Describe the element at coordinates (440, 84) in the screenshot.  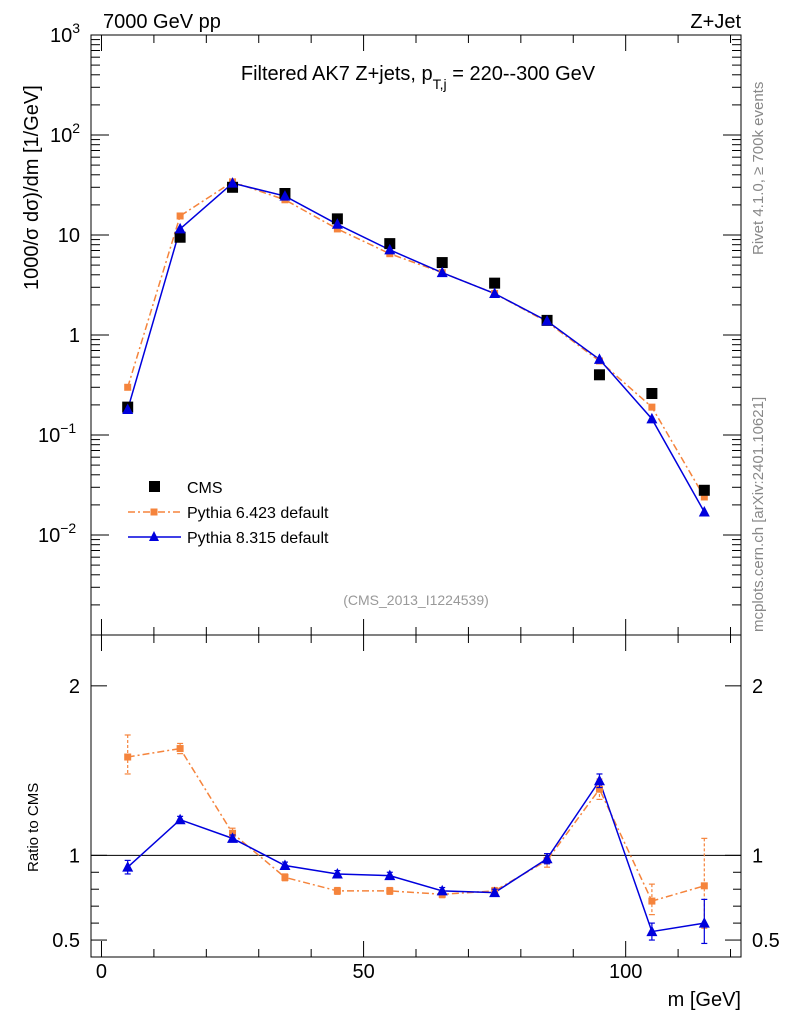
I see `plot-title-sub: T,j` at that location.